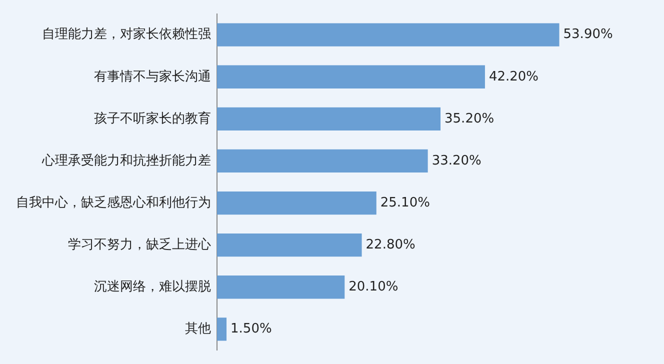  I want to click on data-label: 35.20%, so click(469, 118).